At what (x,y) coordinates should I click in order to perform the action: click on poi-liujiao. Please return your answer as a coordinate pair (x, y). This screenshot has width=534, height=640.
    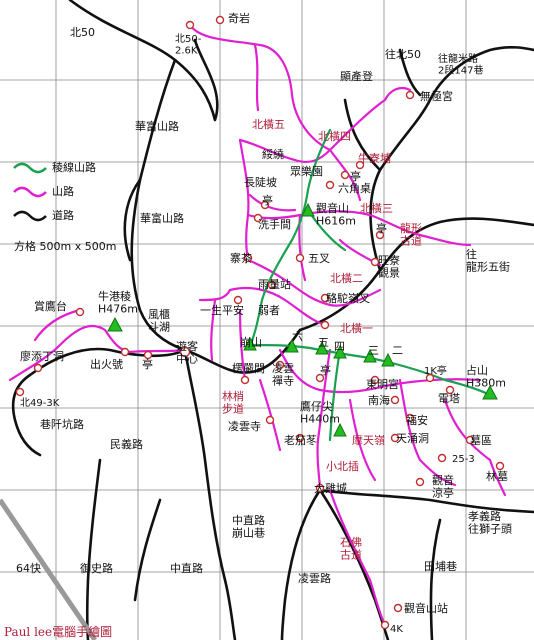
    Looking at the image, I should click on (330, 185).